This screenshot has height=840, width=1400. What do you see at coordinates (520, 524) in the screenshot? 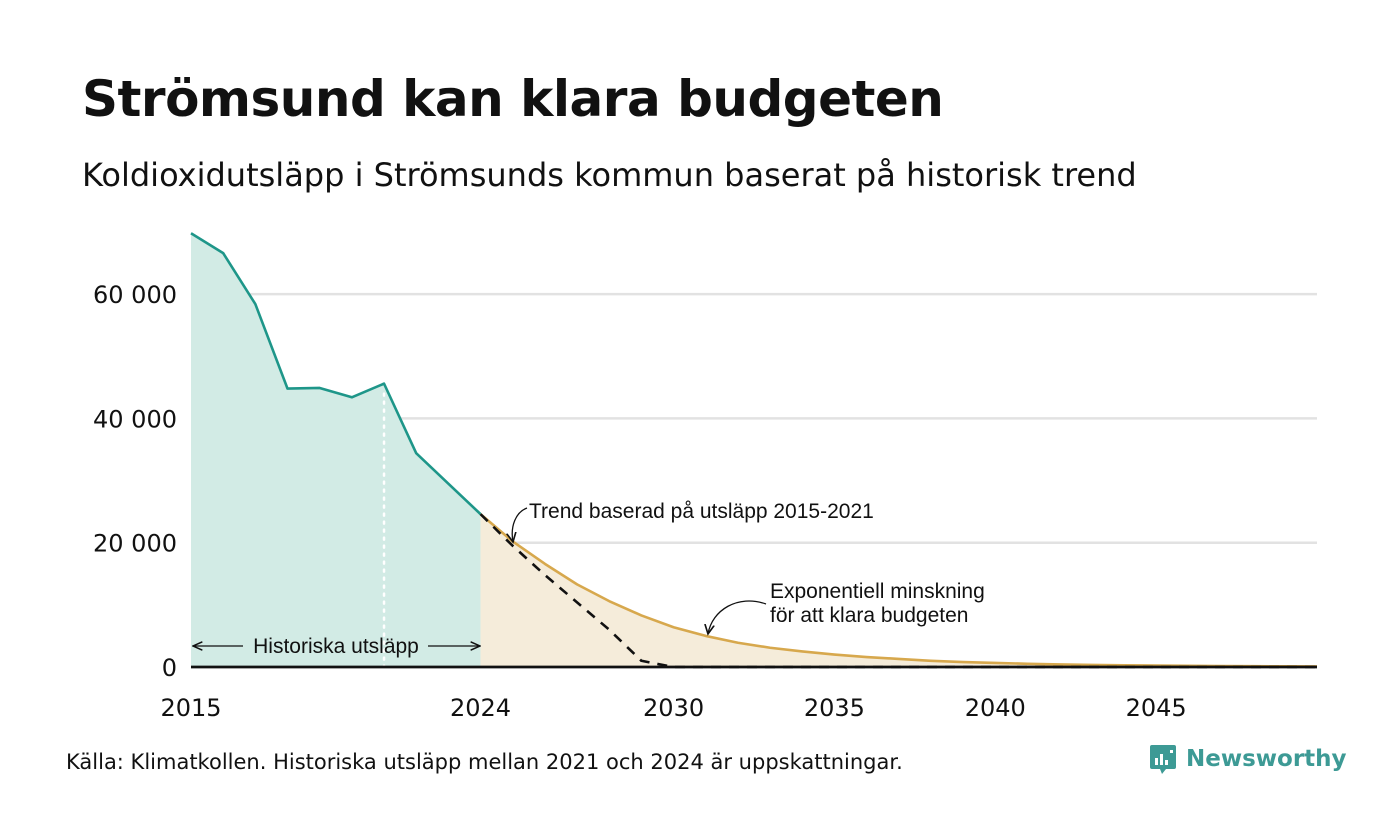
I see `trend-pointer` at bounding box center [520, 524].